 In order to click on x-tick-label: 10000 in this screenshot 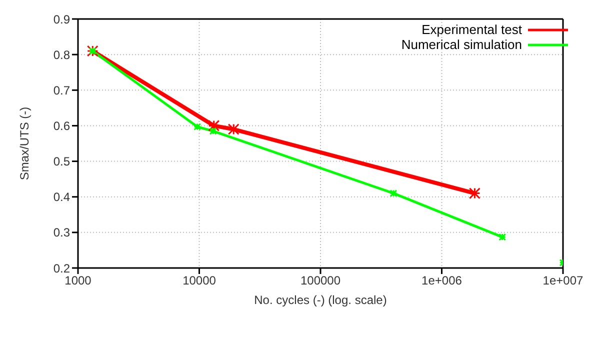, I will do `click(199, 281)`.